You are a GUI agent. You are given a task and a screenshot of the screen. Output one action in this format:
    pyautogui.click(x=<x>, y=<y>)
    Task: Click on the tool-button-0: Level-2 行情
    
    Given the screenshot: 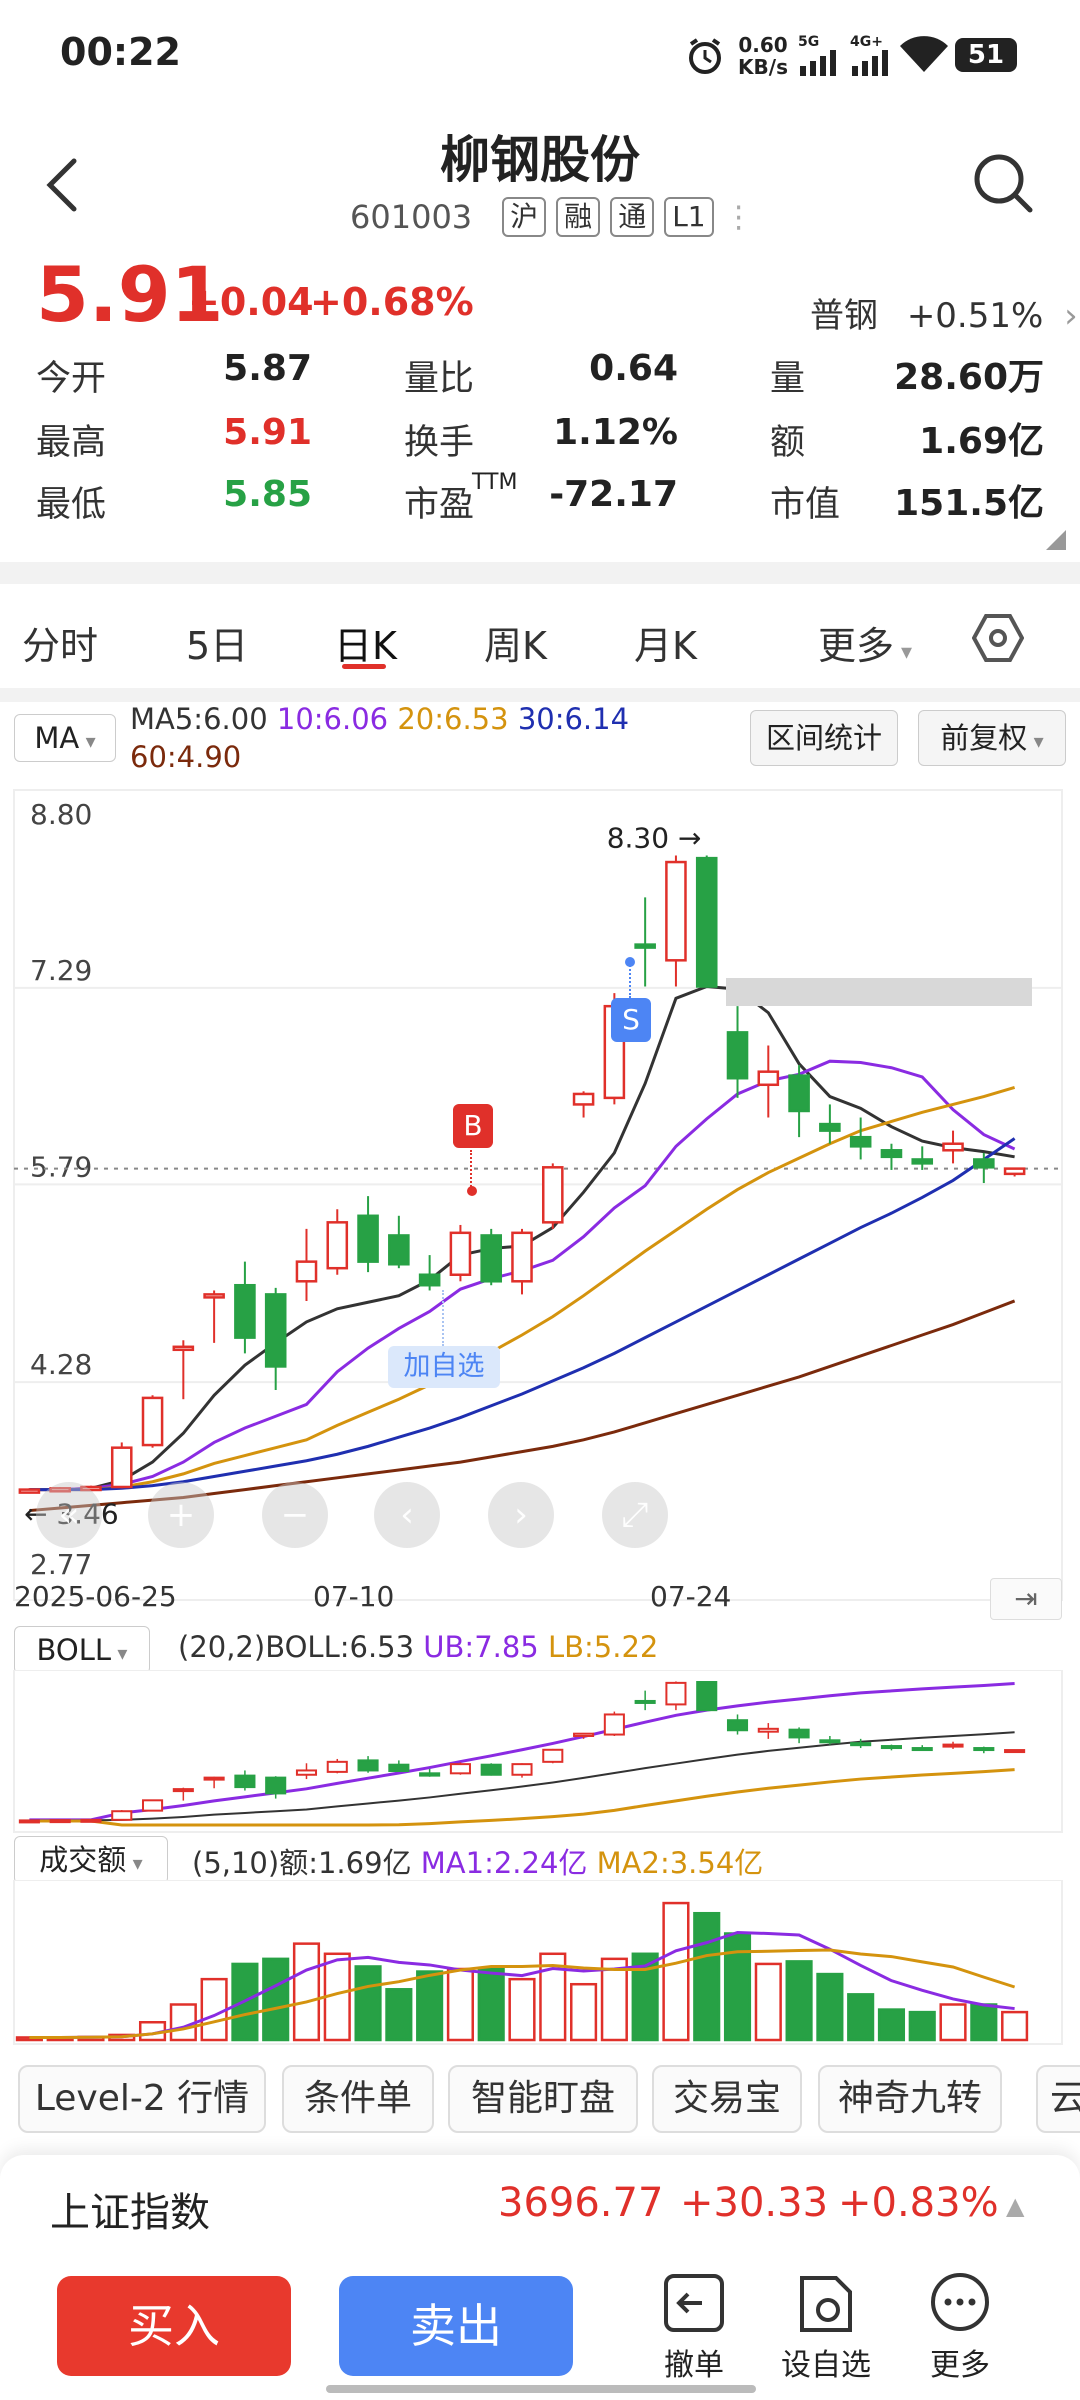 What is the action you would take?
    pyautogui.click(x=142, y=2099)
    